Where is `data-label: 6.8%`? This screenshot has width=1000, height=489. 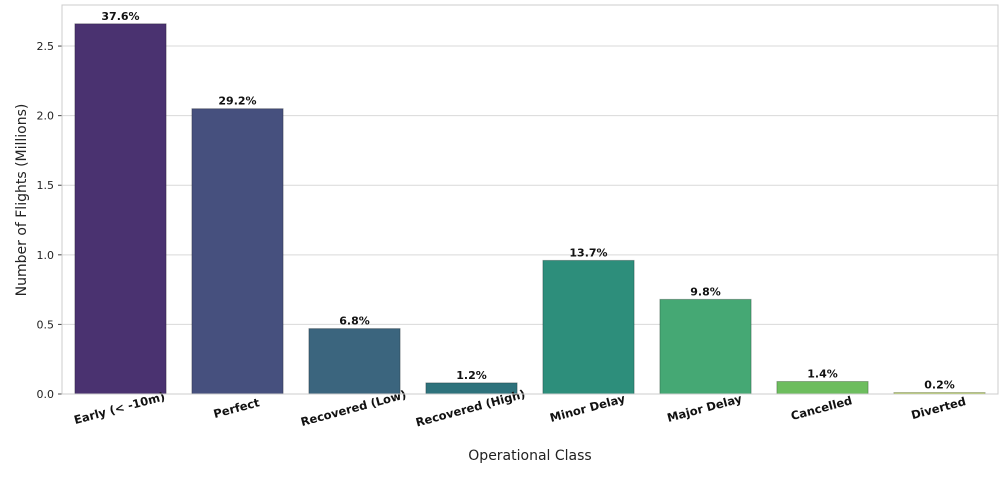
data-label: 6.8% is located at coordinates (354, 321).